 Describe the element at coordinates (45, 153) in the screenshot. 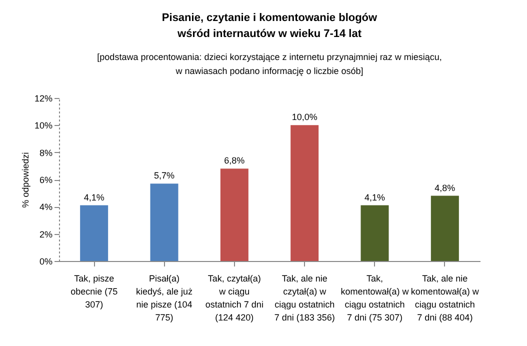

I see `y-tick-label: 8%` at that location.